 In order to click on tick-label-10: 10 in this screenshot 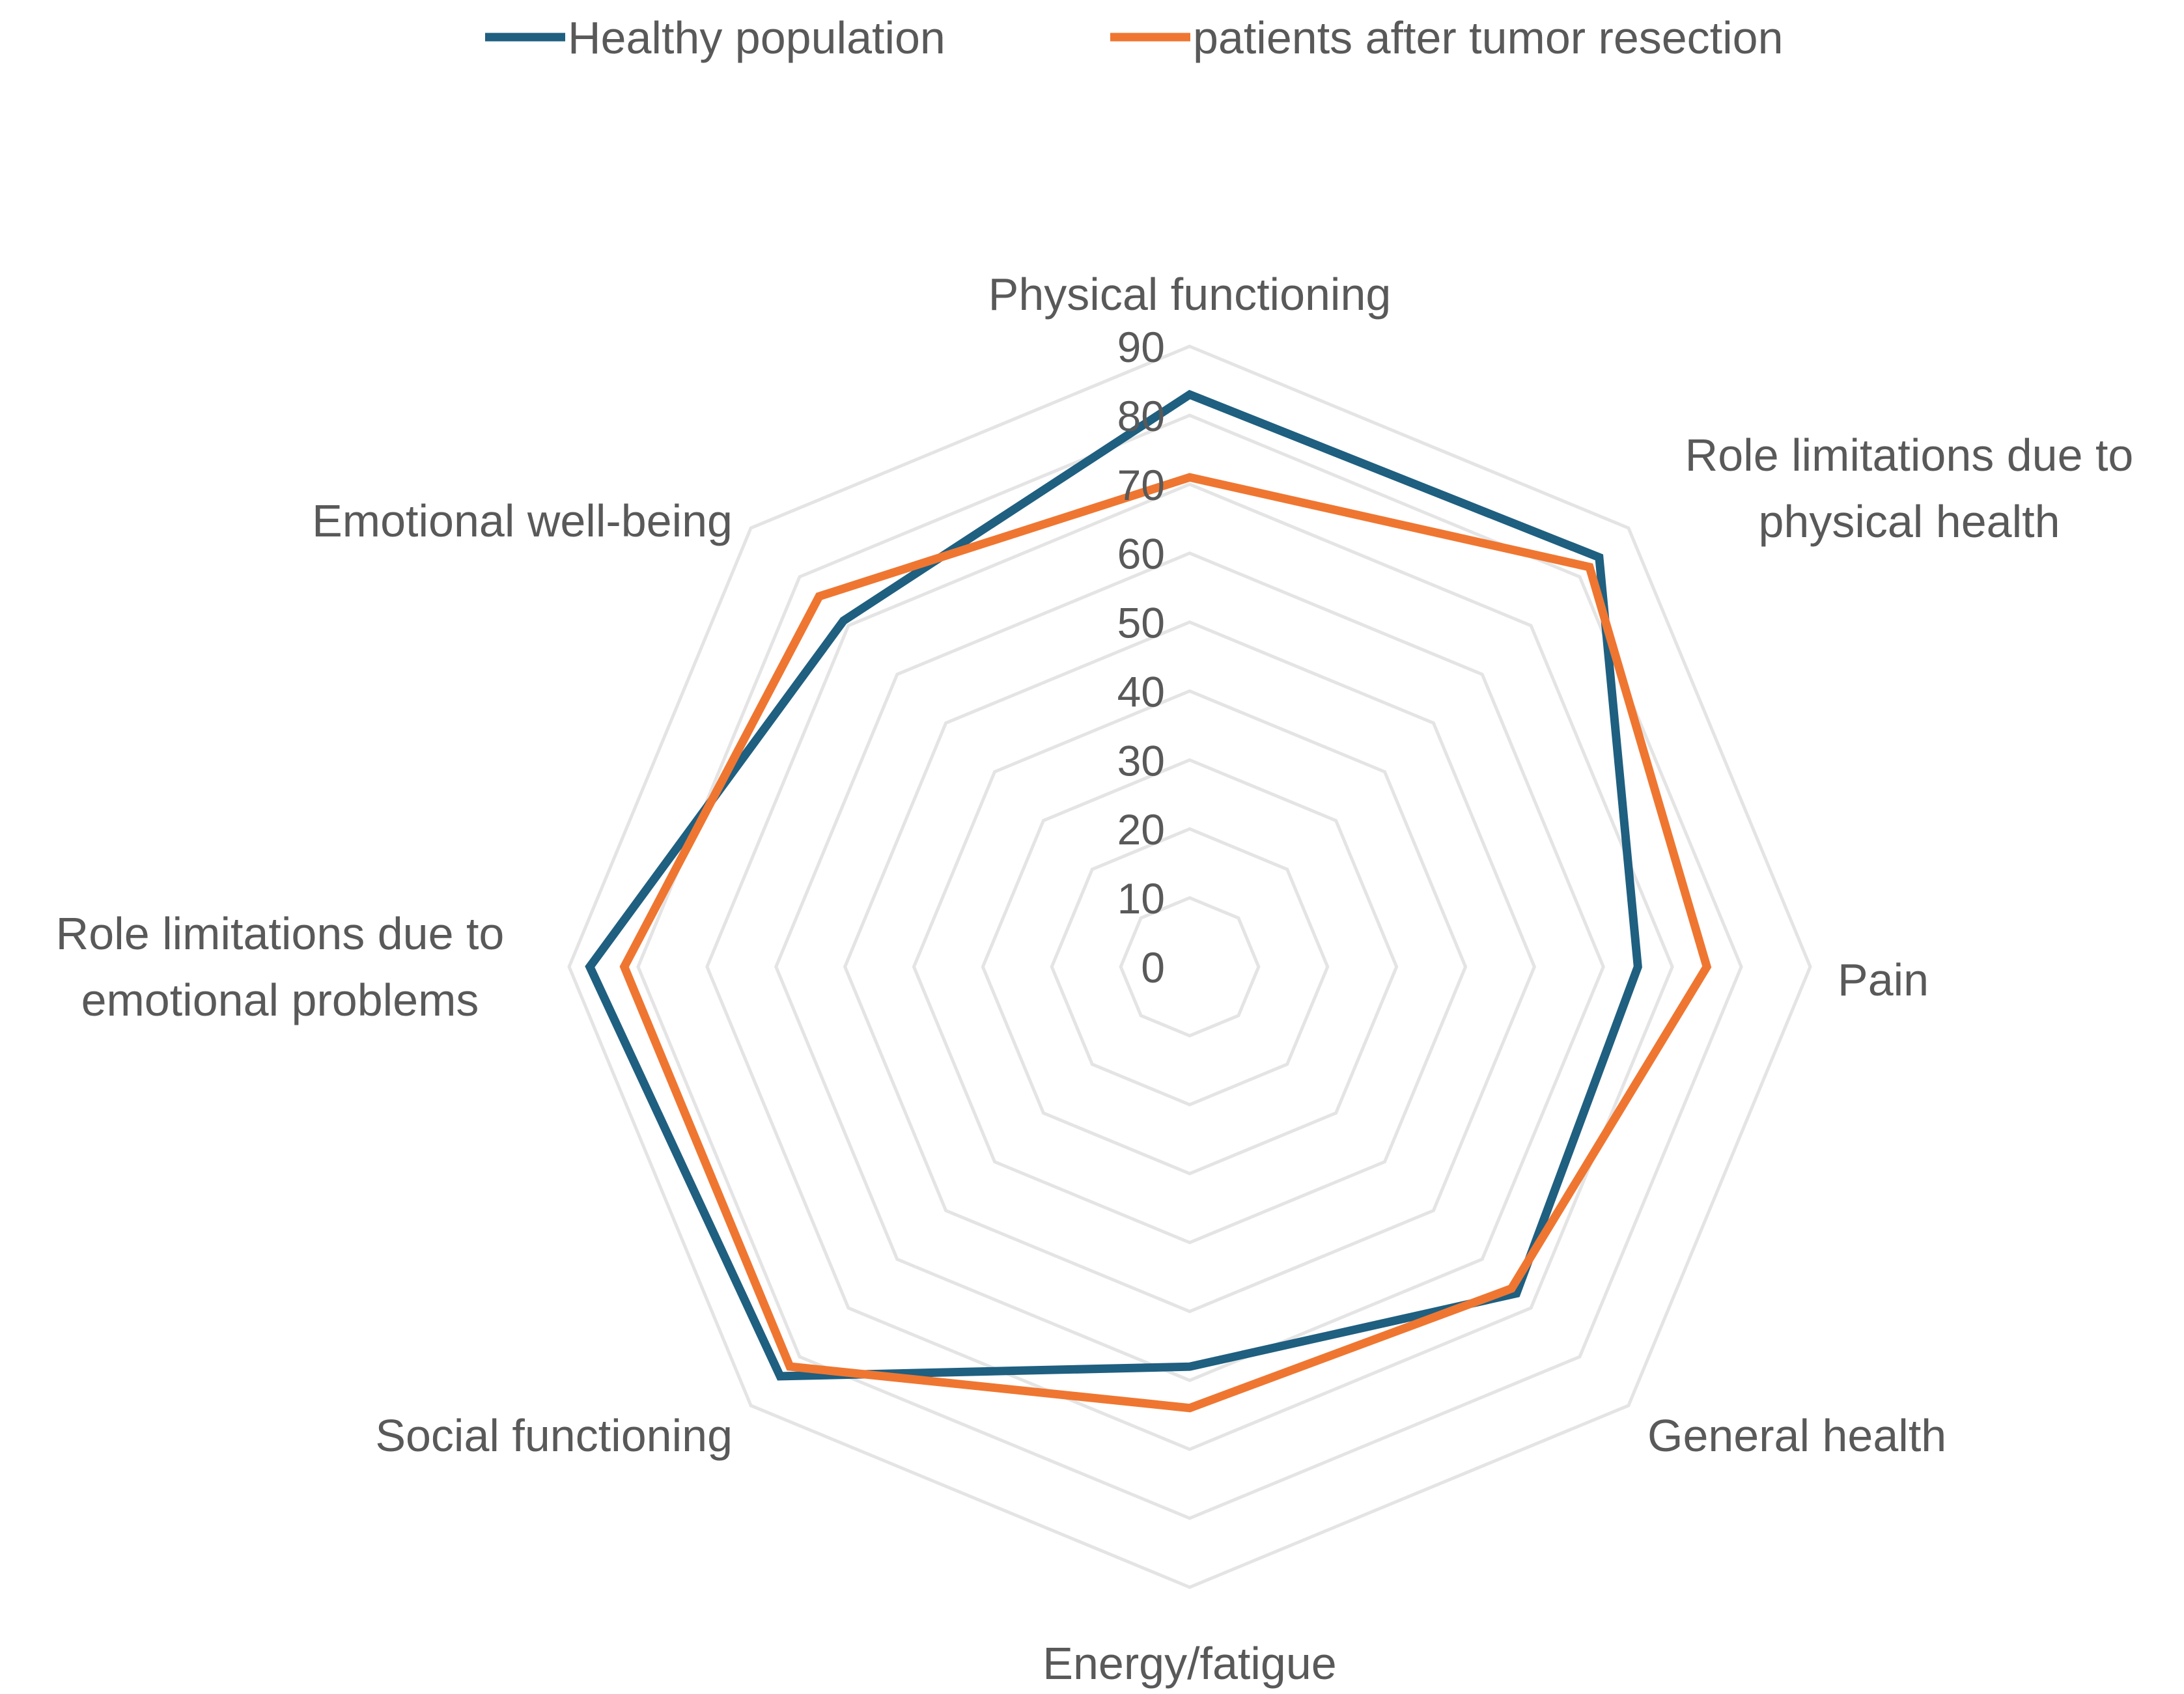, I will do `click(1141, 898)`.